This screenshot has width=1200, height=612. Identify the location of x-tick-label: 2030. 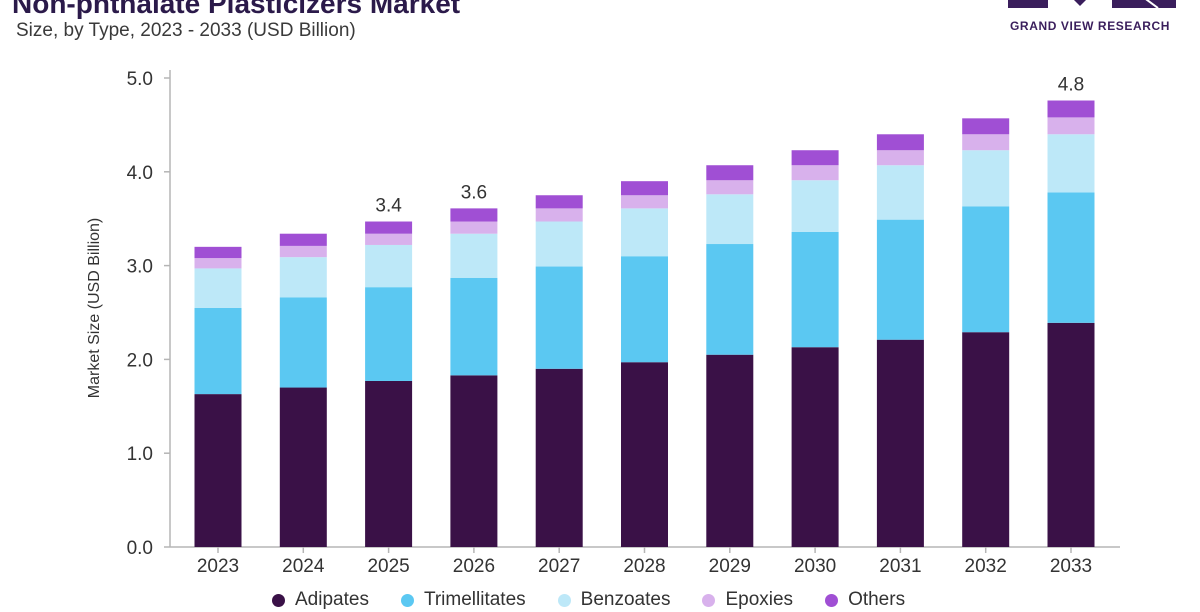
(815, 566).